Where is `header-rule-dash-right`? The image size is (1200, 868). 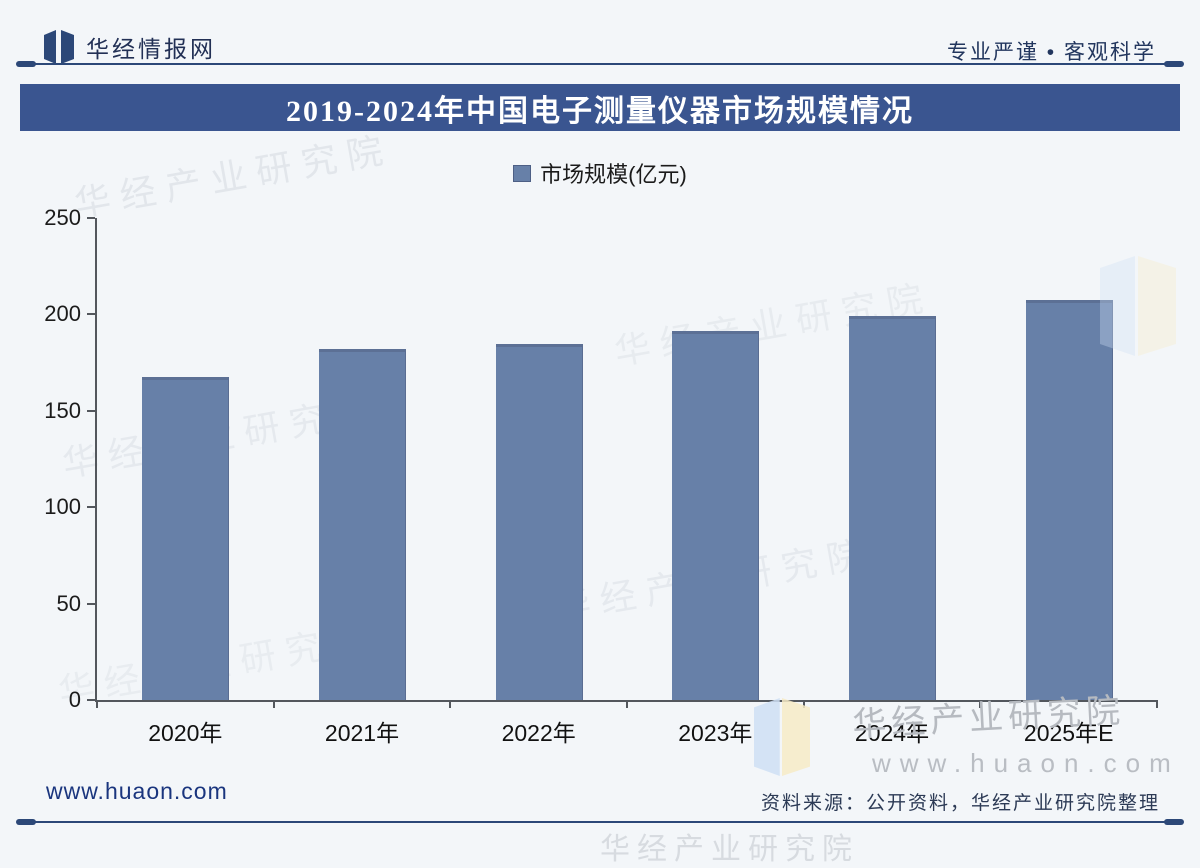
header-rule-dash-right is located at coordinates (1174, 64).